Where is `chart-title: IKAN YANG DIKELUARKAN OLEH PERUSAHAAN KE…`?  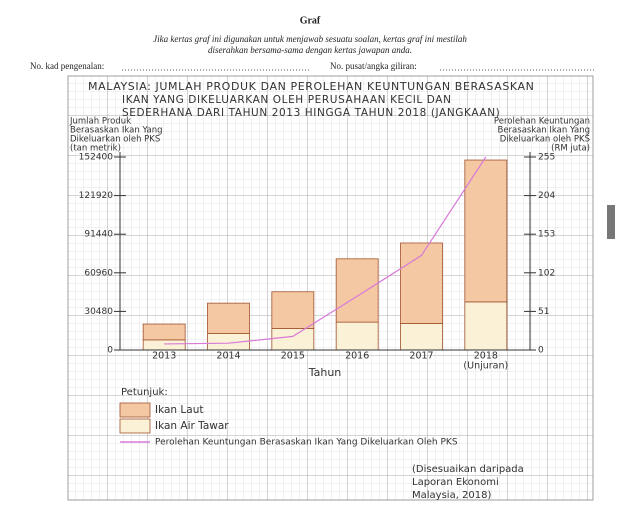 chart-title: IKAN YANG DIKELUARKAN OLEH PERUSAHAAN KE… is located at coordinates (287, 100).